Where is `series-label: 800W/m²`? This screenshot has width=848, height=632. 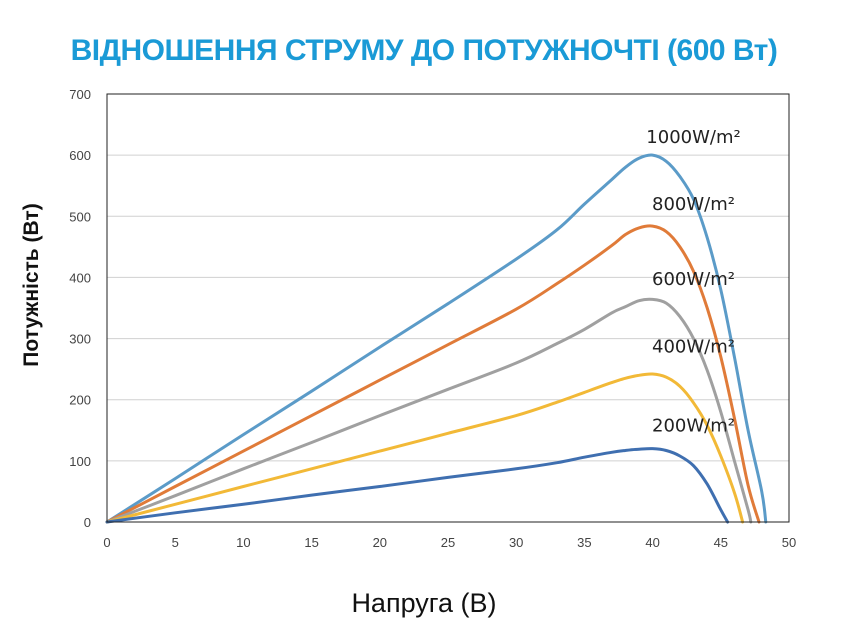 series-label: 800W/m² is located at coordinates (693, 204).